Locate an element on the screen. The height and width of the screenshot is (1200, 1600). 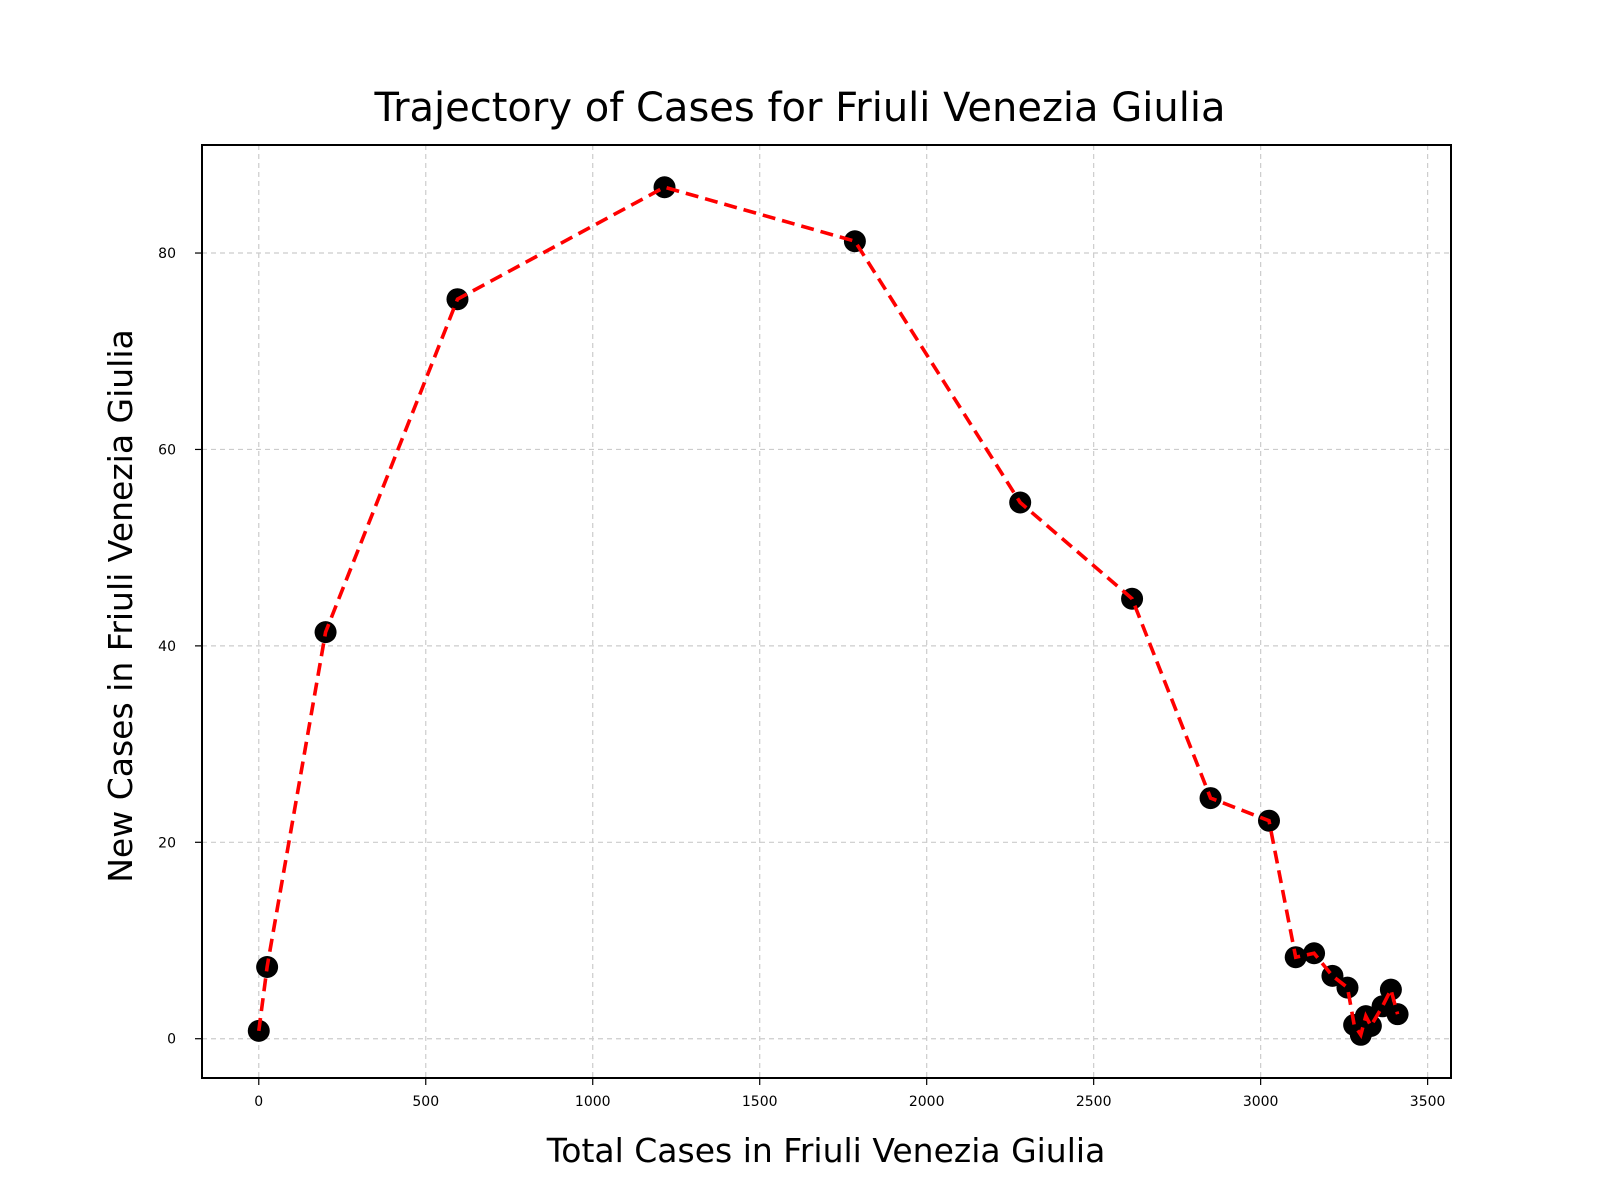
x-tick-label: 3000 is located at coordinates (1261, 1102).